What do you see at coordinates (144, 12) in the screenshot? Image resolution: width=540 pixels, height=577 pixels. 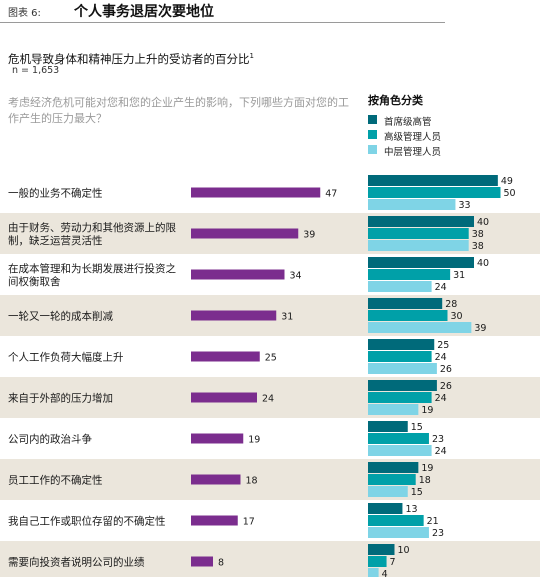 I see `figure-title: 个人事务退居次要地位` at bounding box center [144, 12].